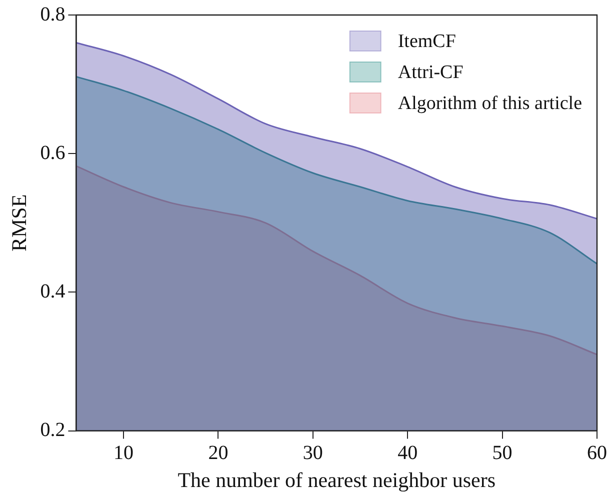 The height and width of the screenshot is (500, 611). What do you see at coordinates (53, 291) in the screenshot?
I see `y-tick-label: 0.4` at bounding box center [53, 291].